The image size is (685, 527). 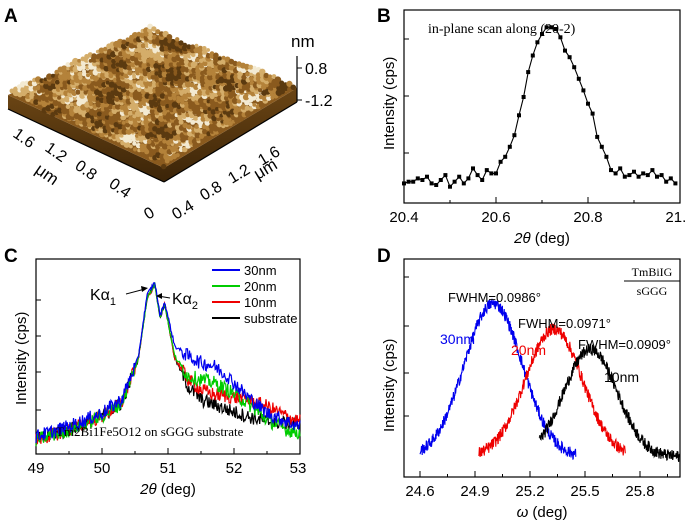 What do you see at coordinates (495, 217) in the screenshot?
I see `panel-b-xtick-20-6: 20.6` at bounding box center [495, 217].